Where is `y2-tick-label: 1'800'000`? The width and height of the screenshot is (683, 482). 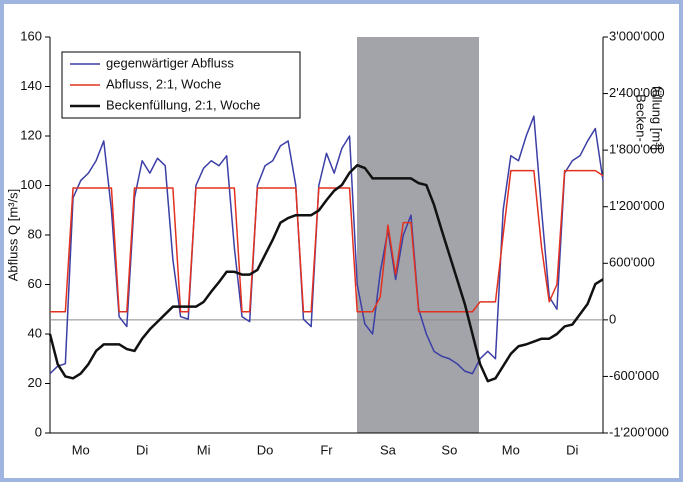 y2-tick-label: 1'800'000 is located at coordinates (637, 149).